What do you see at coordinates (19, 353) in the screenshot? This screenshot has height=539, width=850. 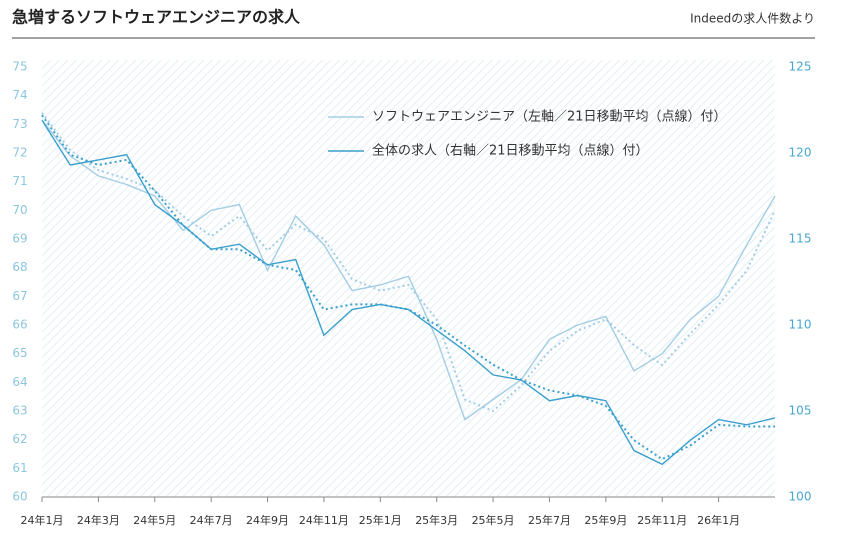 I see `y-tick-label: 65` at bounding box center [19, 353].